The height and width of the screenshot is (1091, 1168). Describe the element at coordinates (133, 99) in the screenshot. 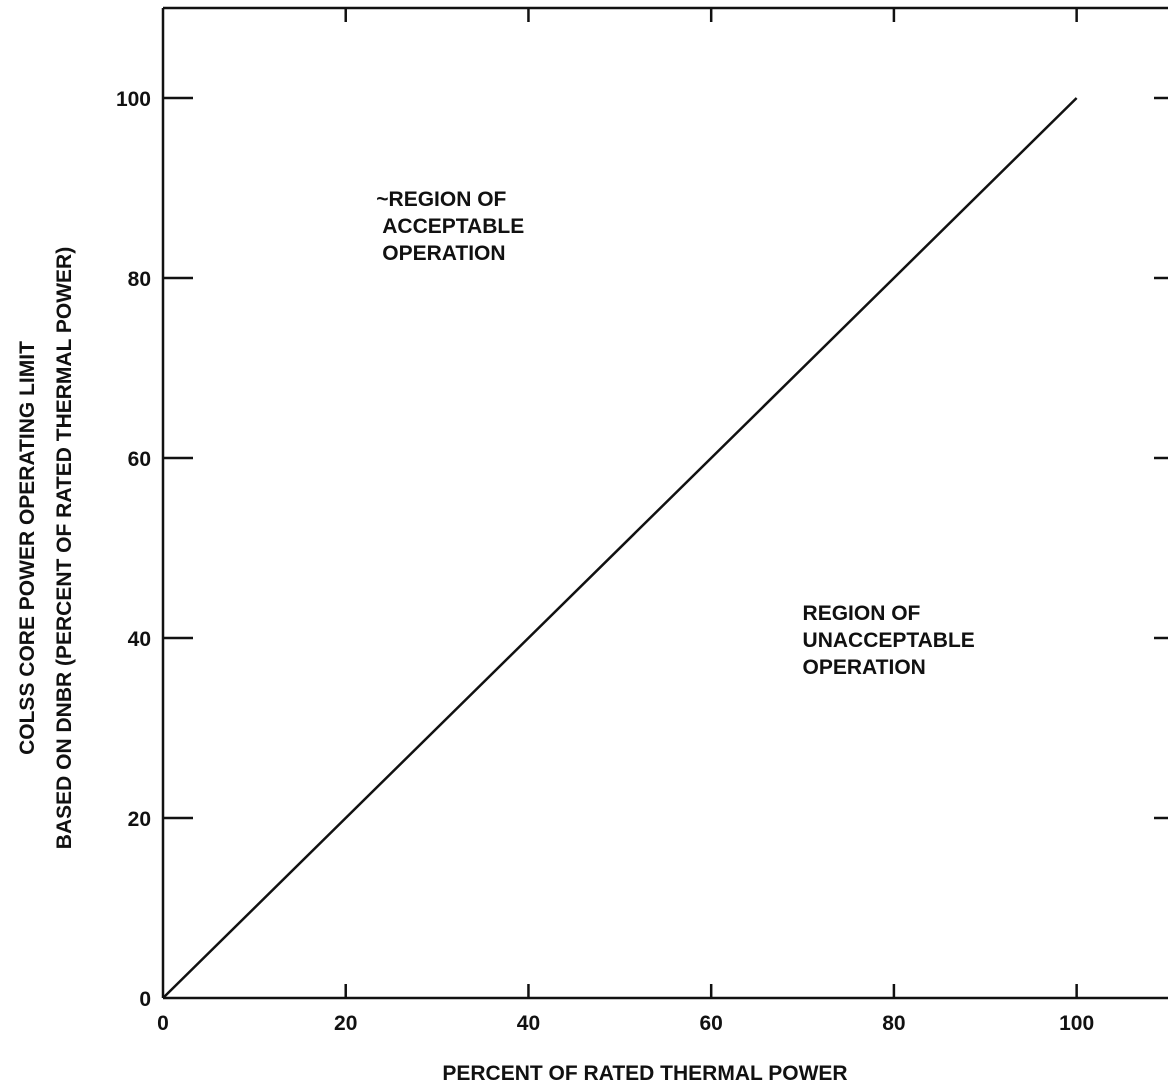

I see `y-tick-label-100: 100` at that location.